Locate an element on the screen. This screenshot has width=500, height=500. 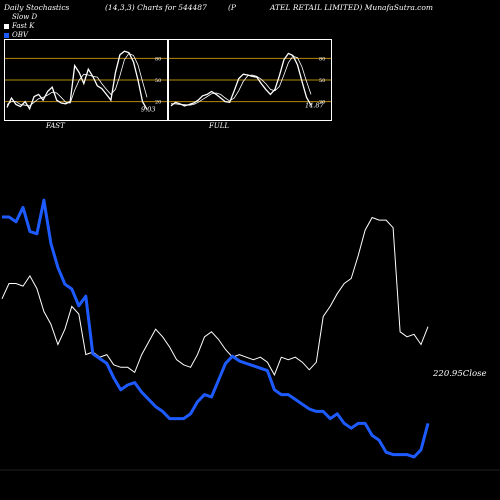
close-price-label: 220.95Close is located at coordinates (459, 374).